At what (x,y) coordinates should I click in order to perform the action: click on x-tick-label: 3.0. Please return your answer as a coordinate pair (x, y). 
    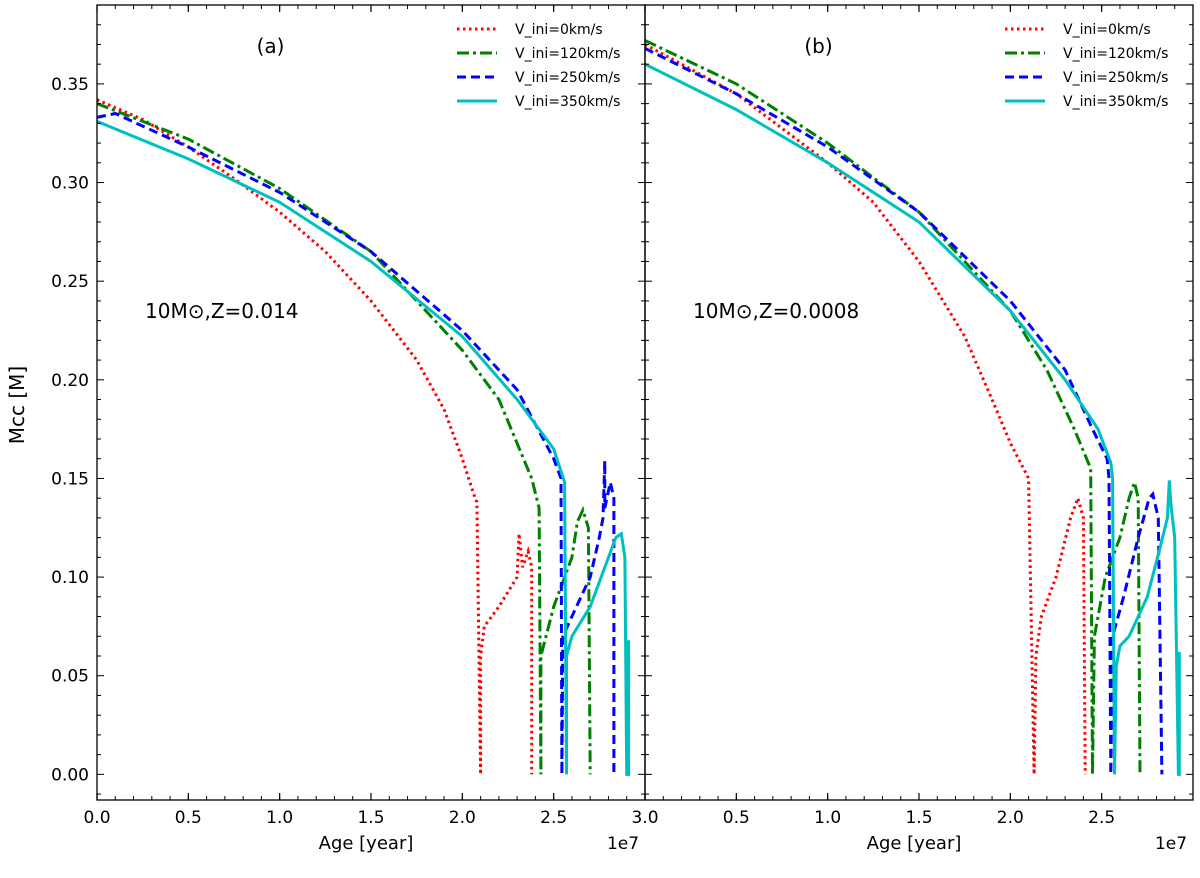
    Looking at the image, I should click on (644, 818).